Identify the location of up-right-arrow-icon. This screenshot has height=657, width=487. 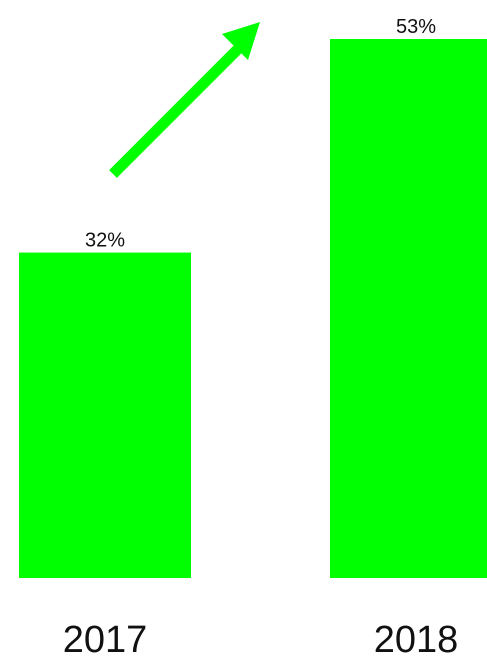
(184, 100).